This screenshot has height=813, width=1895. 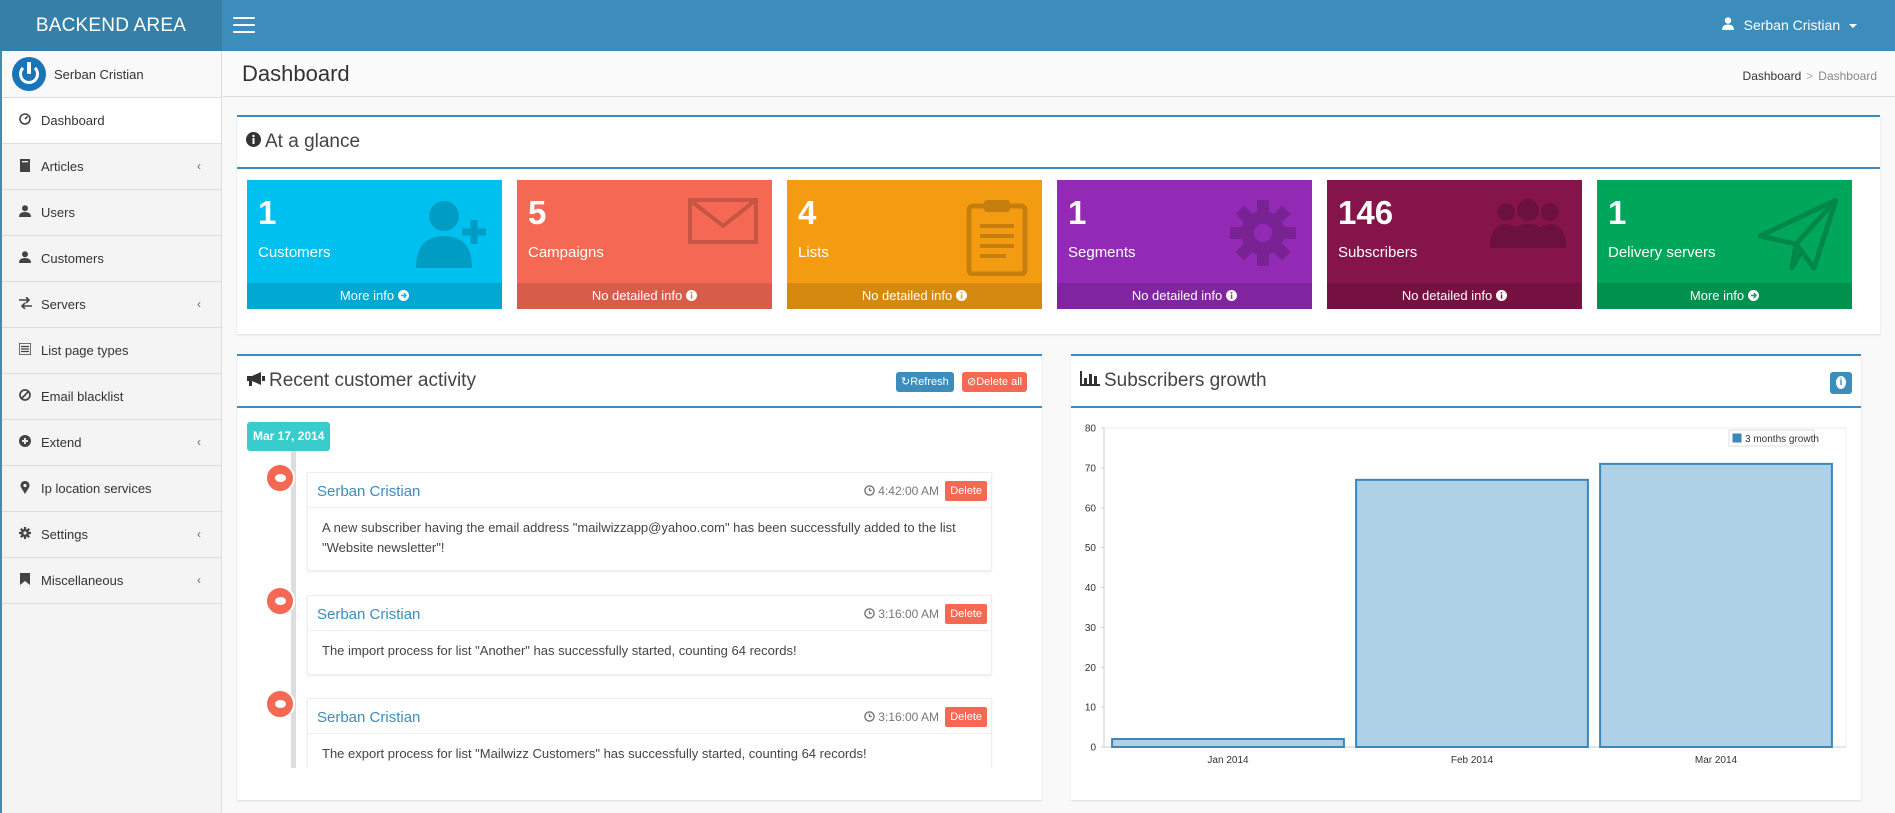 I want to click on users-icon, so click(x=1528, y=225).